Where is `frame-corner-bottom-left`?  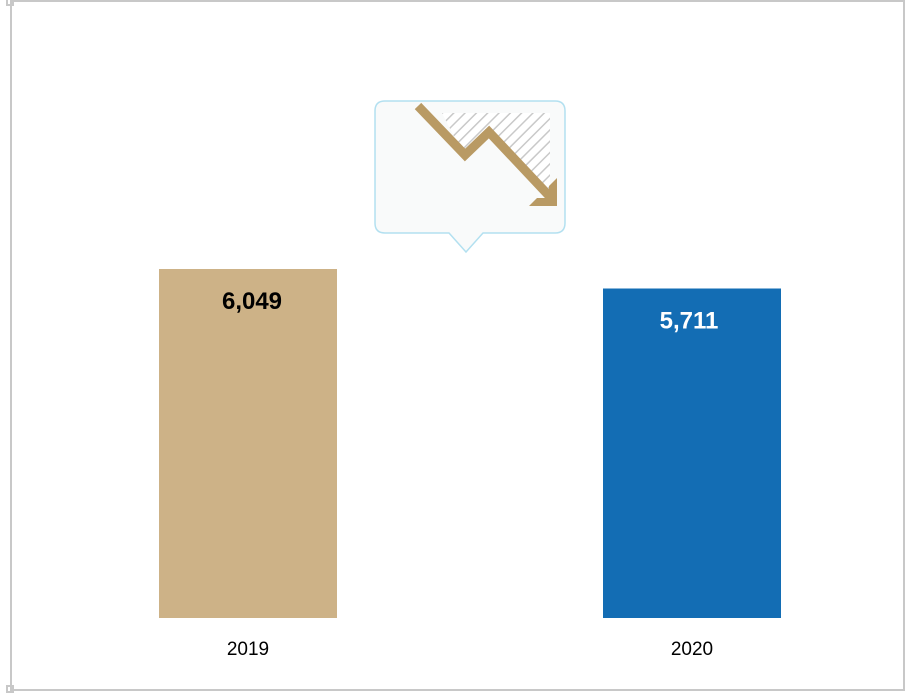 frame-corner-bottom-left is located at coordinates (10, 689).